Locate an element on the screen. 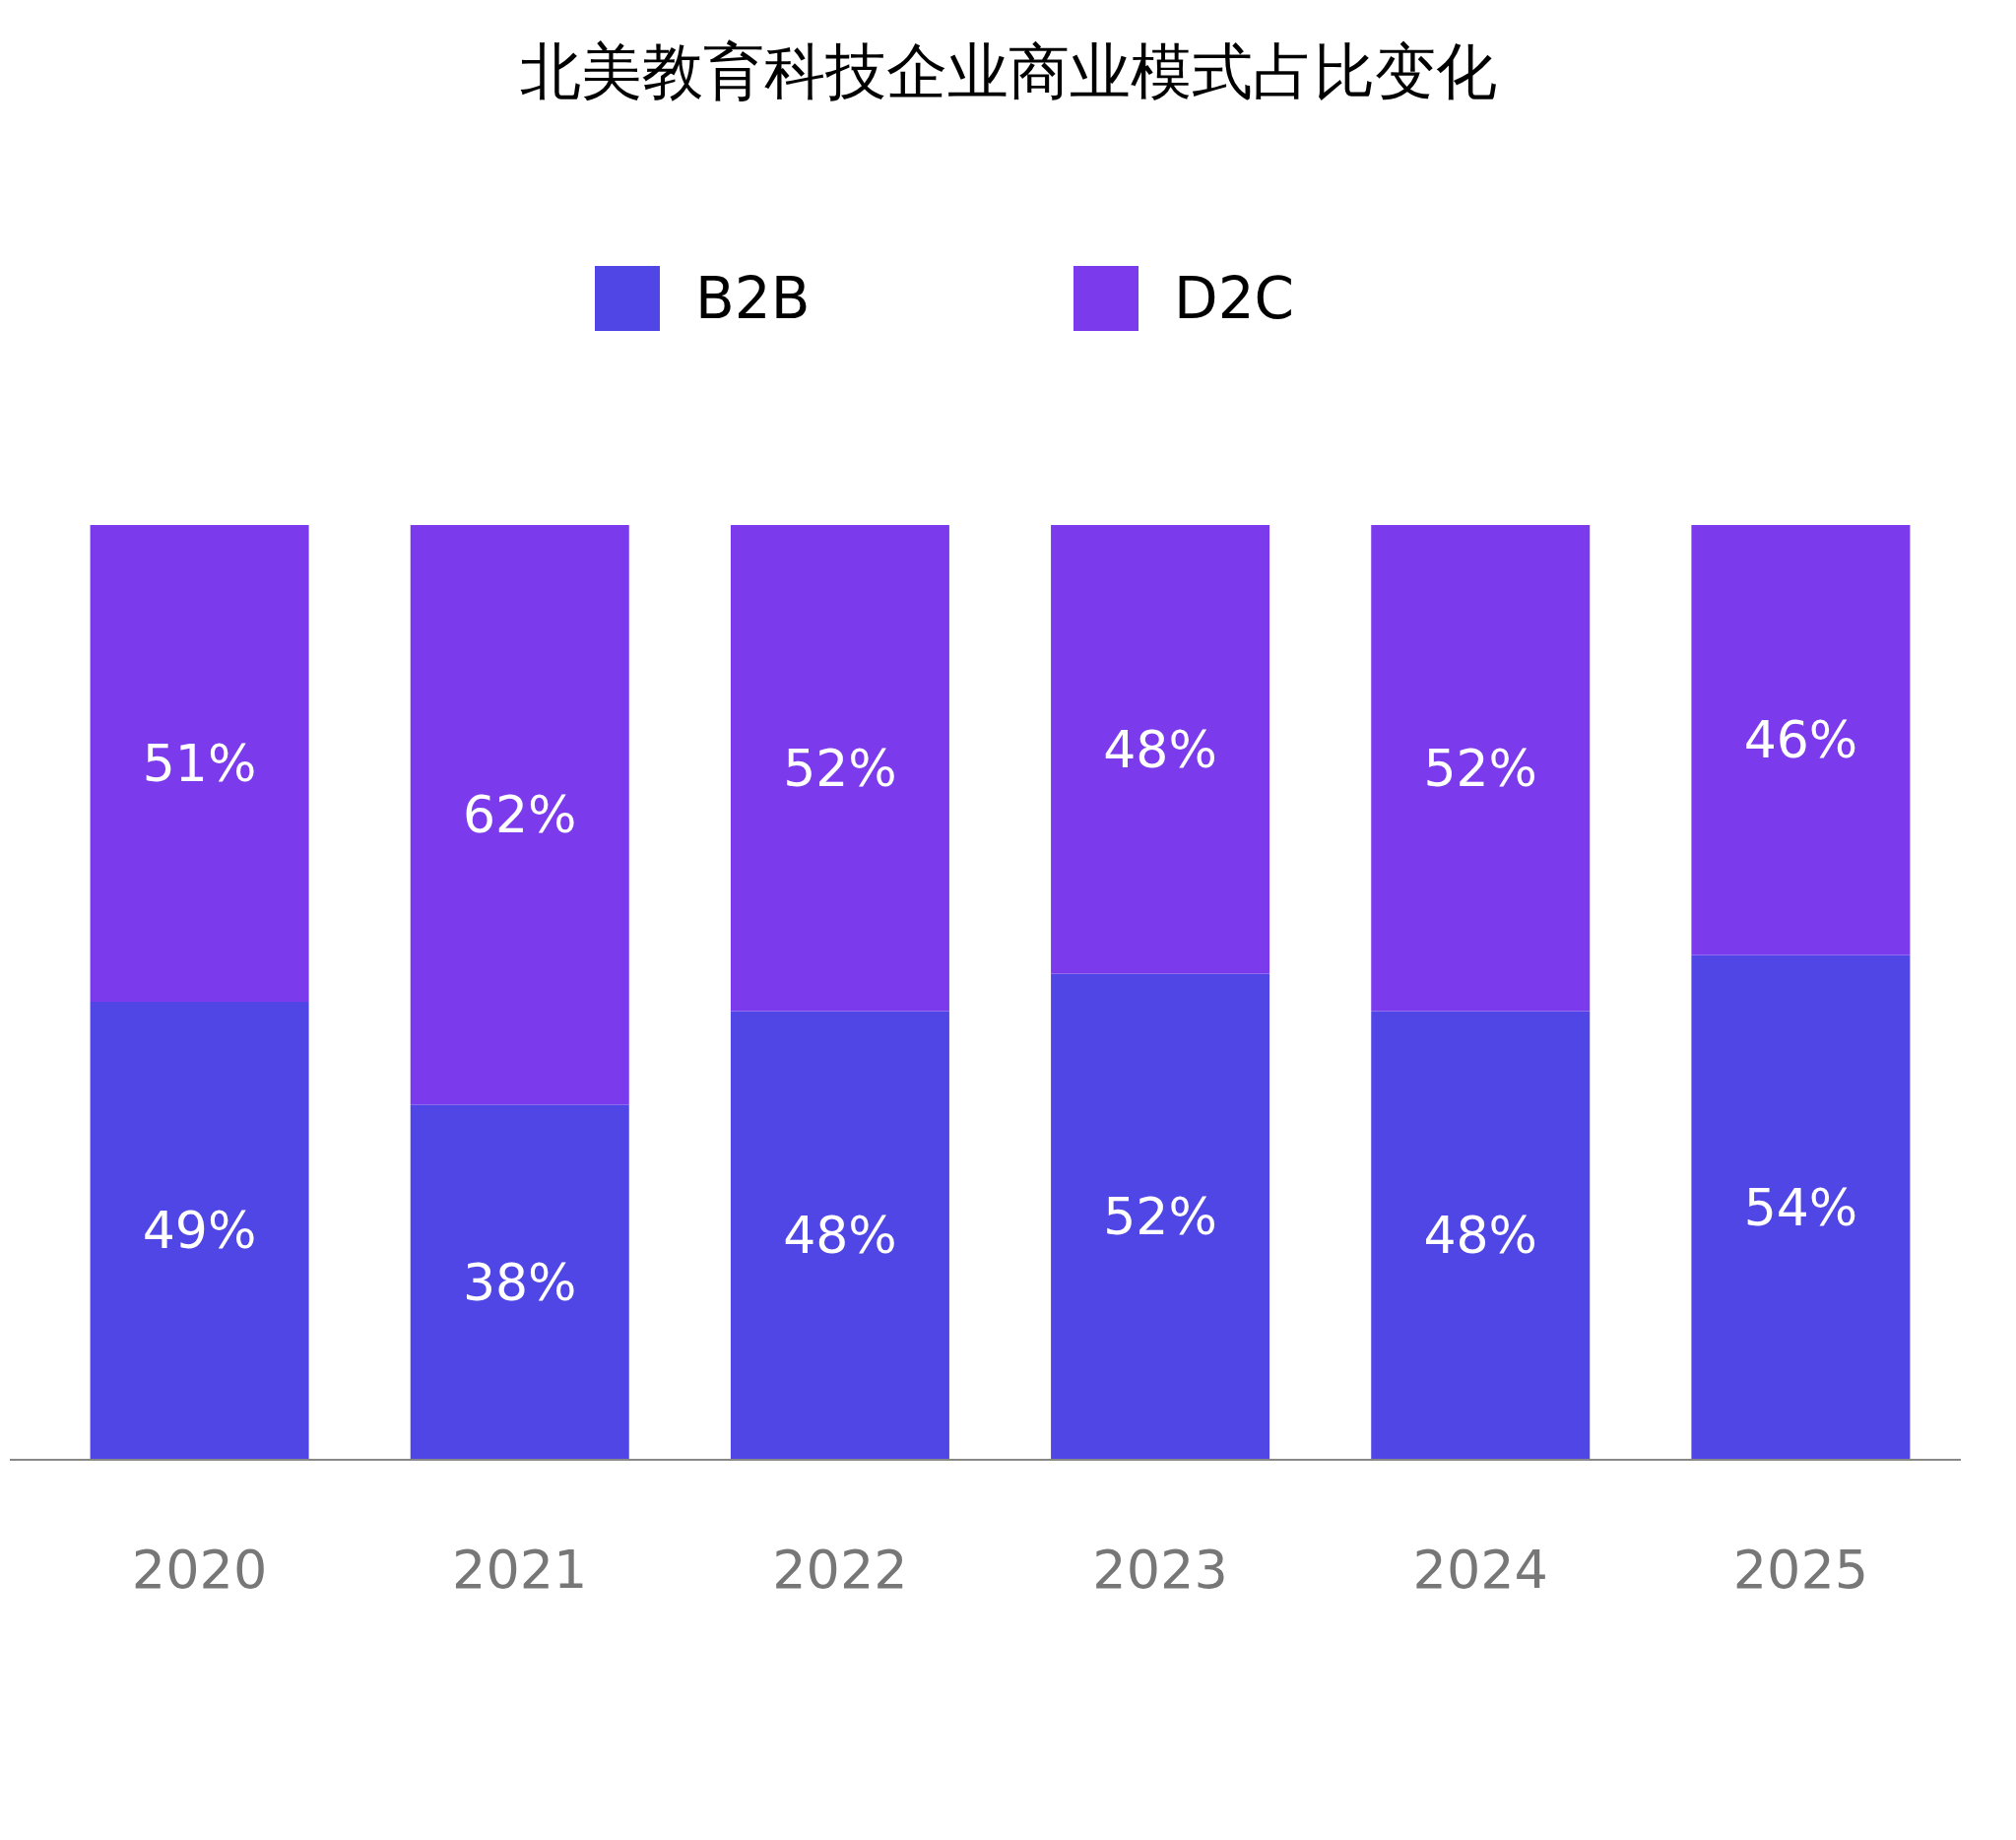  data-label: 38% is located at coordinates (519, 1282).